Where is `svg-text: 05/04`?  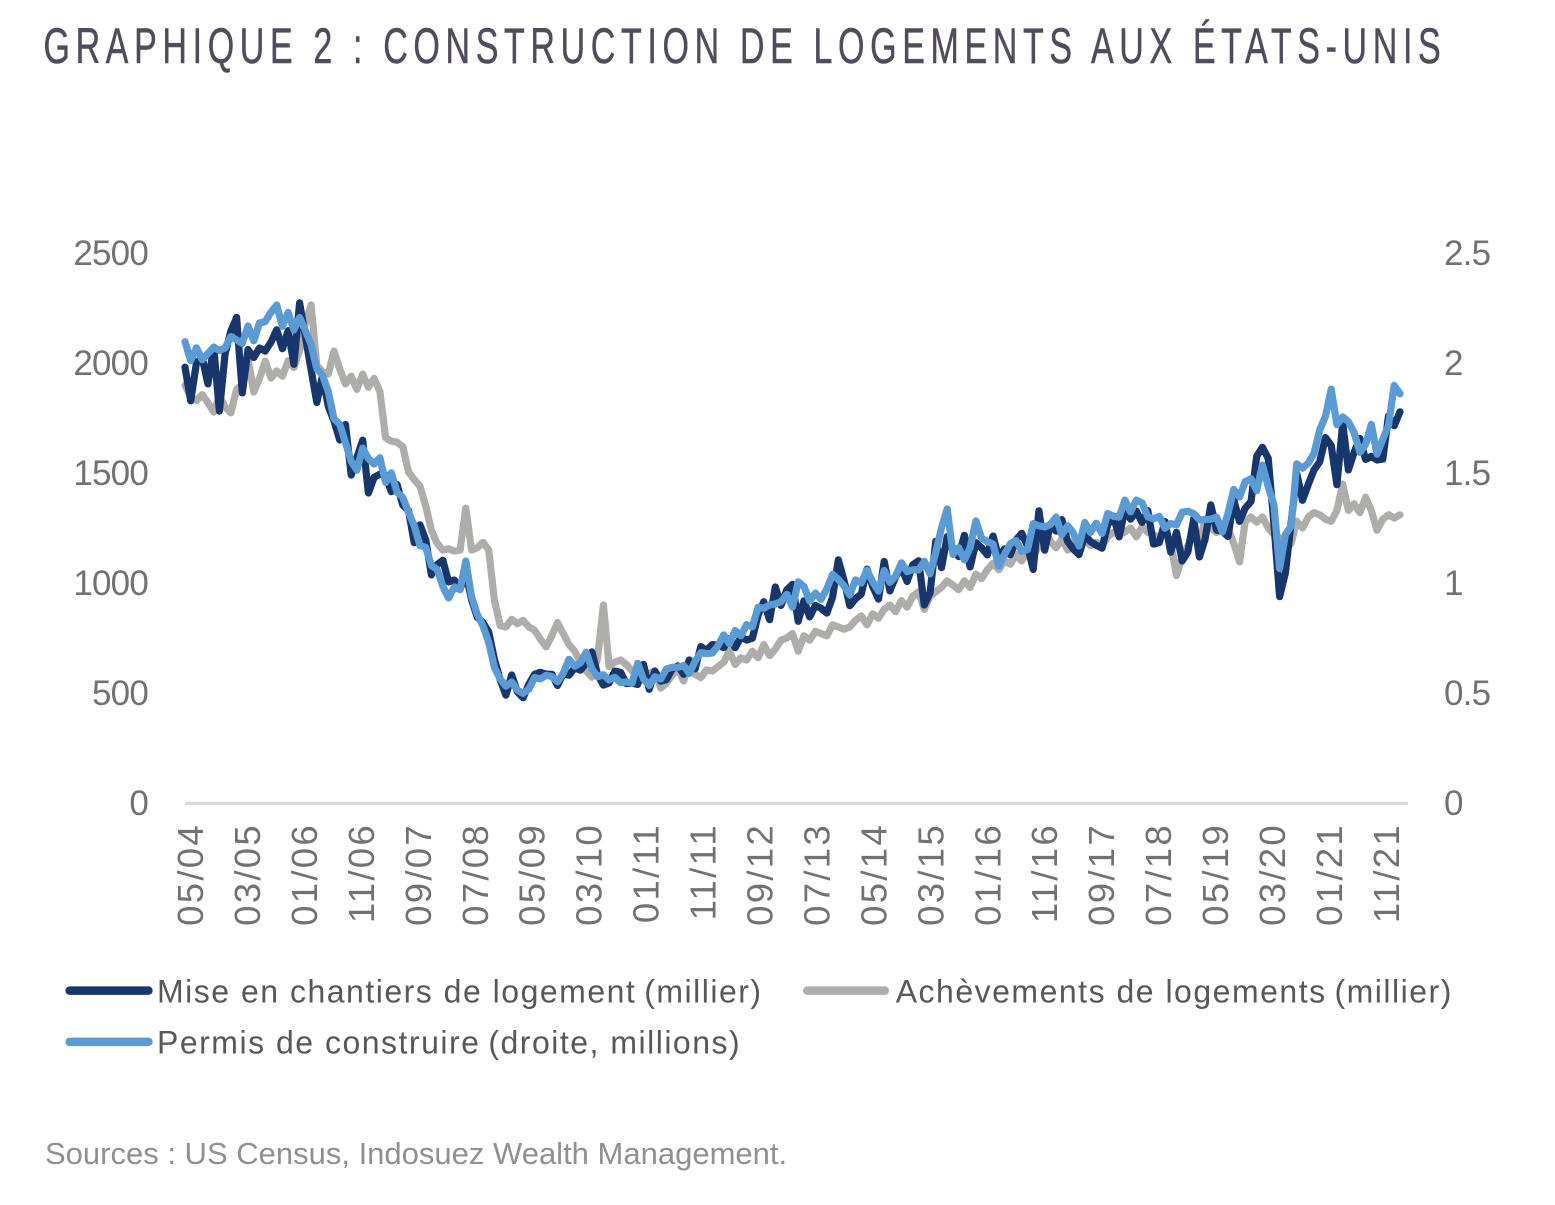
svg-text: 05/04 is located at coordinates (190, 874).